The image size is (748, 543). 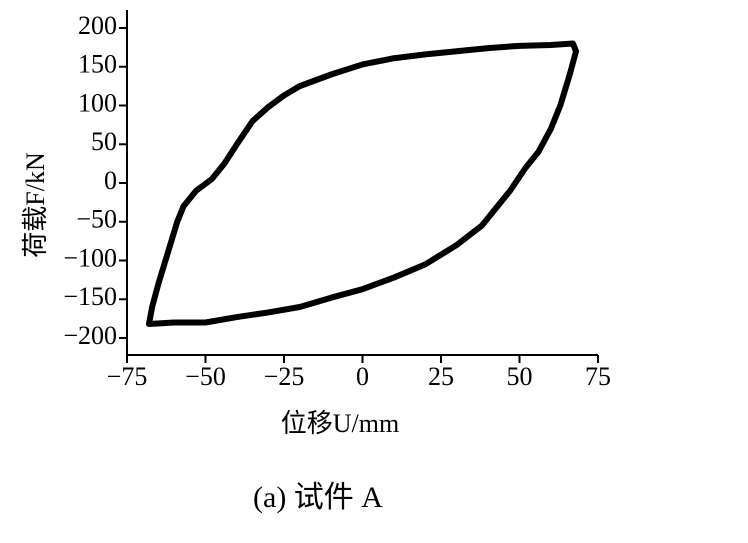 What do you see at coordinates (35, 205) in the screenshot?
I see `y-axis-label: 荷载F/kN` at bounding box center [35, 205].